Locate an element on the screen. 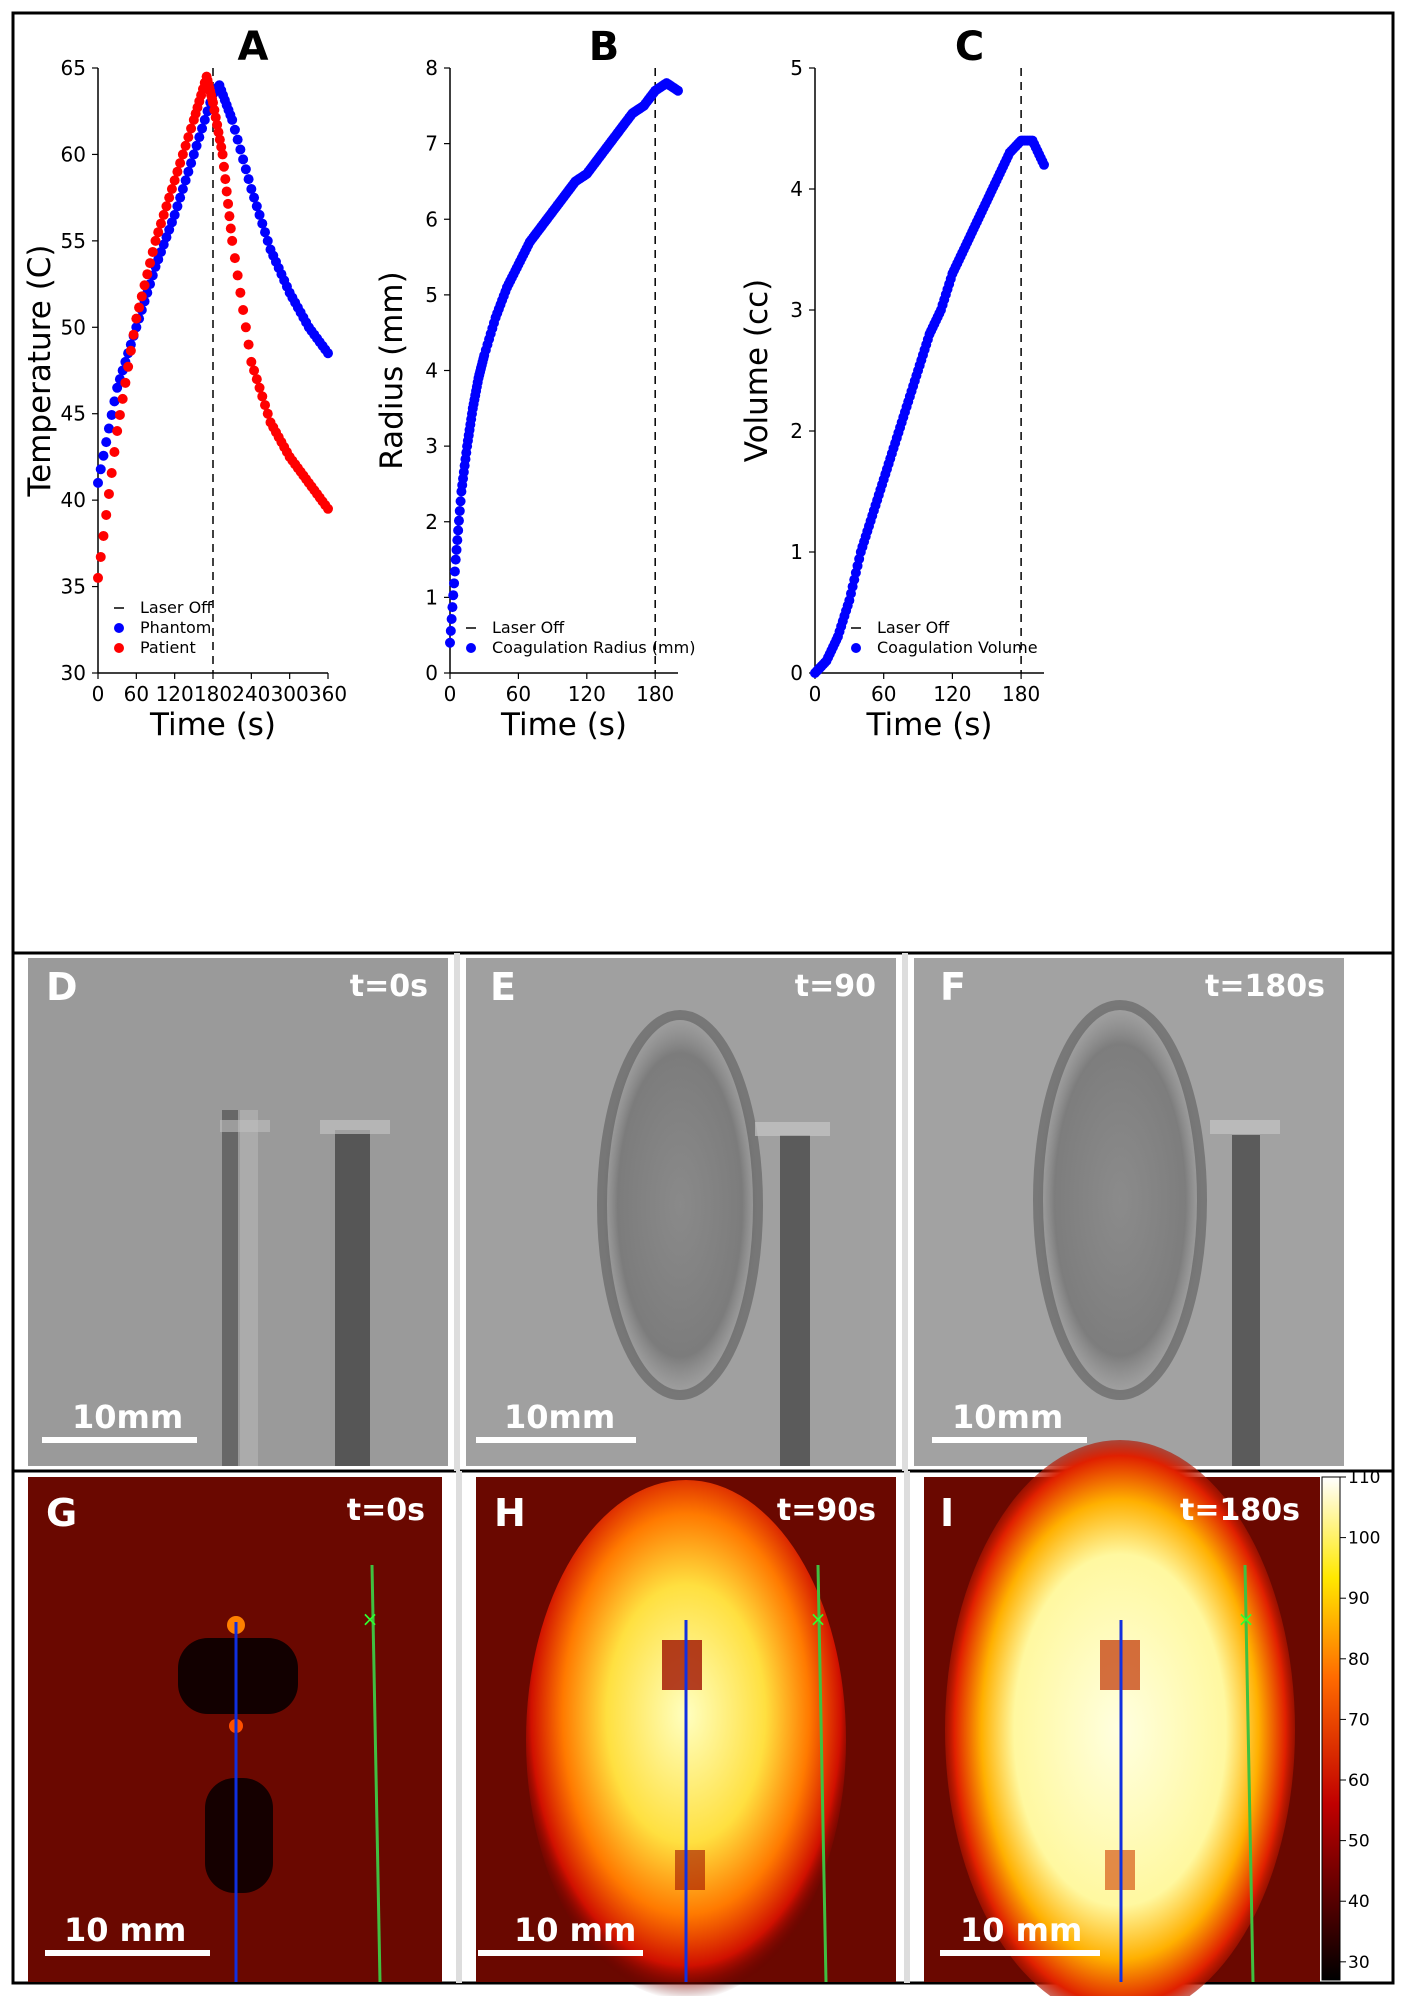  scale-label-f: 10mm is located at coordinates (1007, 1417).